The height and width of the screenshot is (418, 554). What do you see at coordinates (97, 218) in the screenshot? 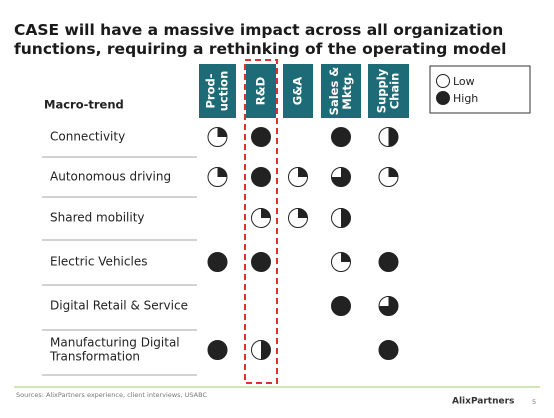
I see `row-label: Shared mobility` at bounding box center [97, 218].